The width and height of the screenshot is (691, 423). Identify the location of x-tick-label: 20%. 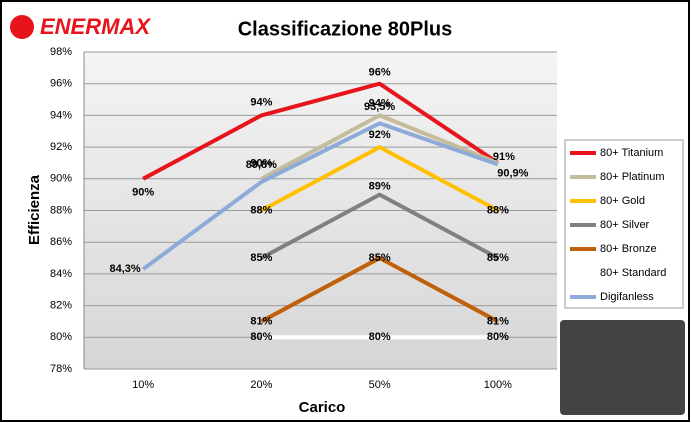
(261, 385).